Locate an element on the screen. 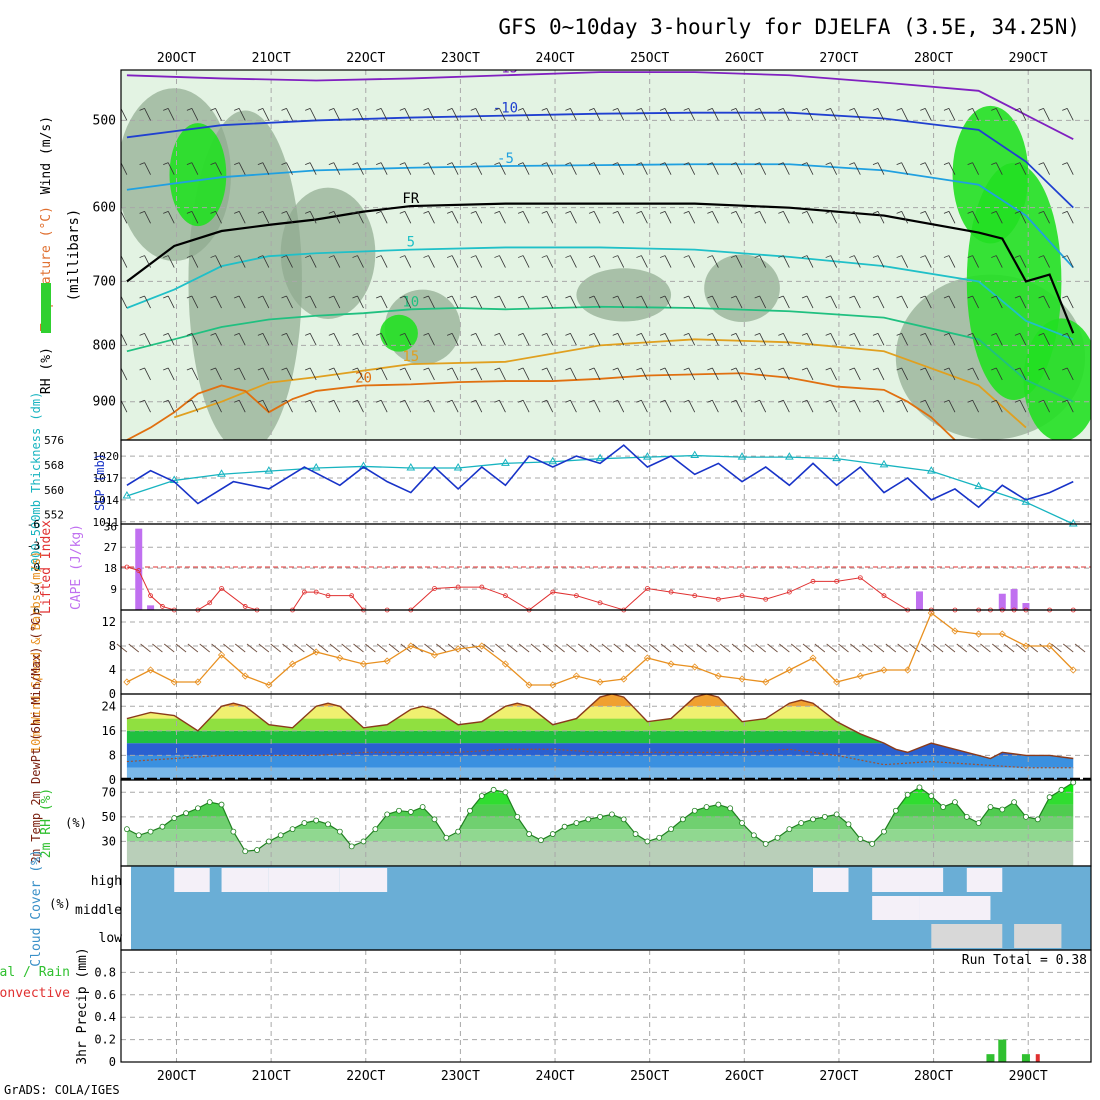 This screenshot has height=1100, width=1100. legend-wind: Wind (m/s) is located at coordinates (46, 155).